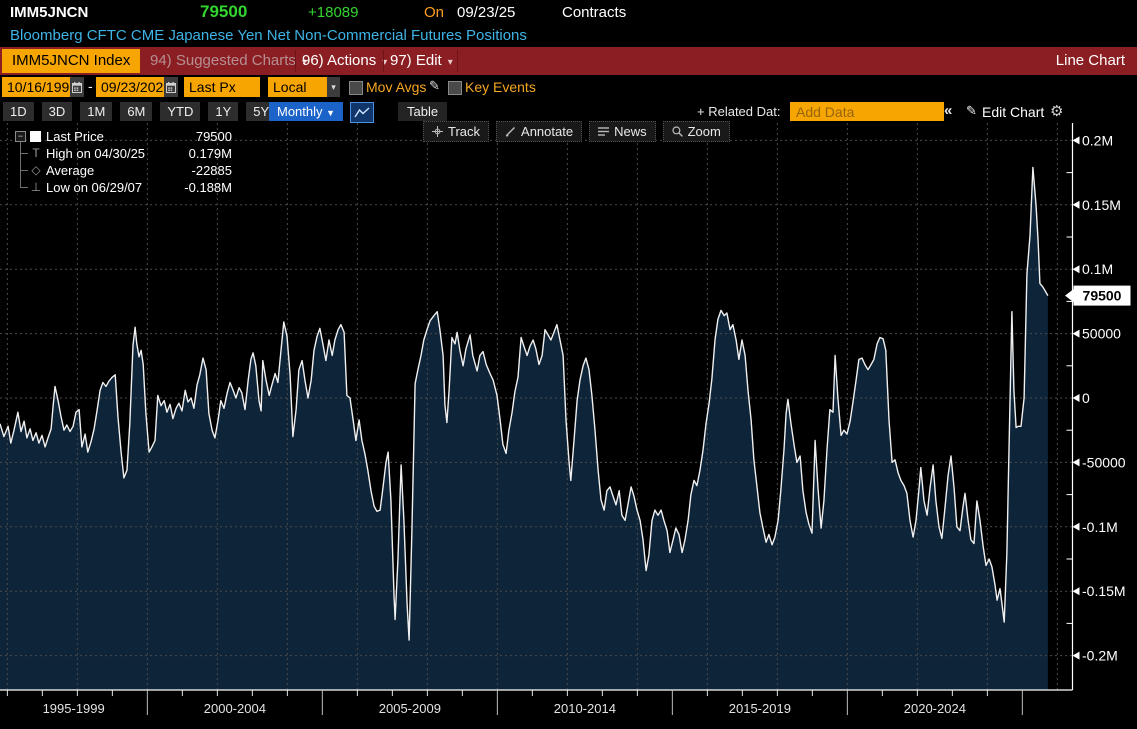 This screenshot has height=729, width=1137. What do you see at coordinates (1100, 527) in the screenshot?
I see `svg-text: -0.1M` at bounding box center [1100, 527].